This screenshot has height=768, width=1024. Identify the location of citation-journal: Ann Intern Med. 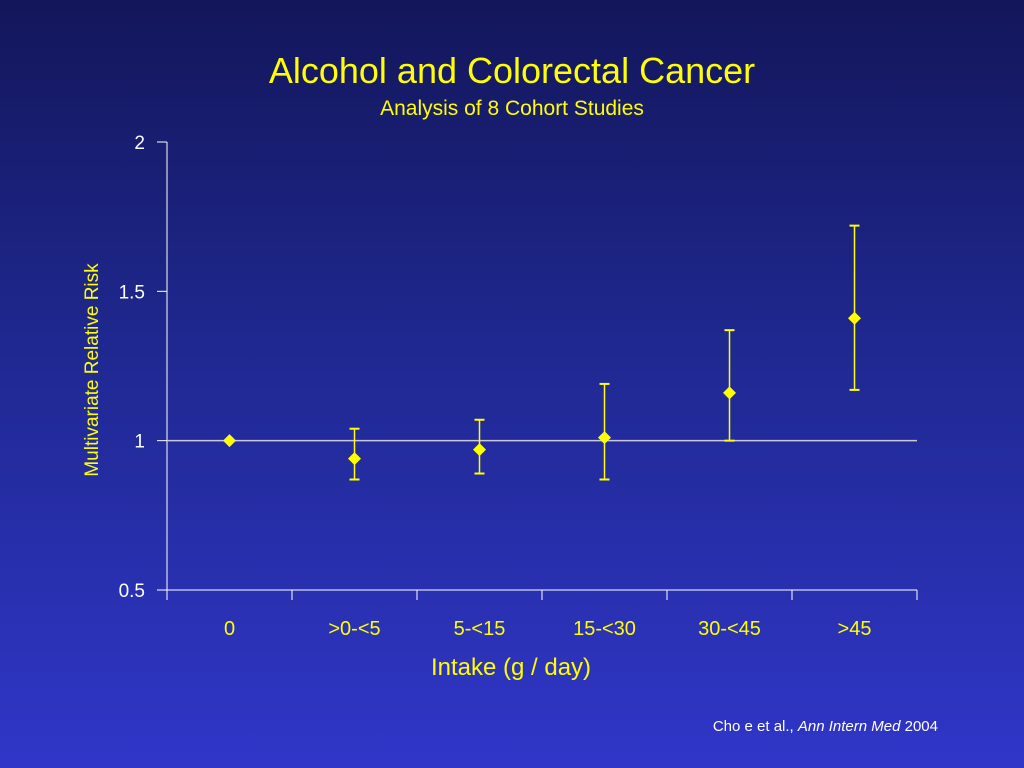
(849, 726).